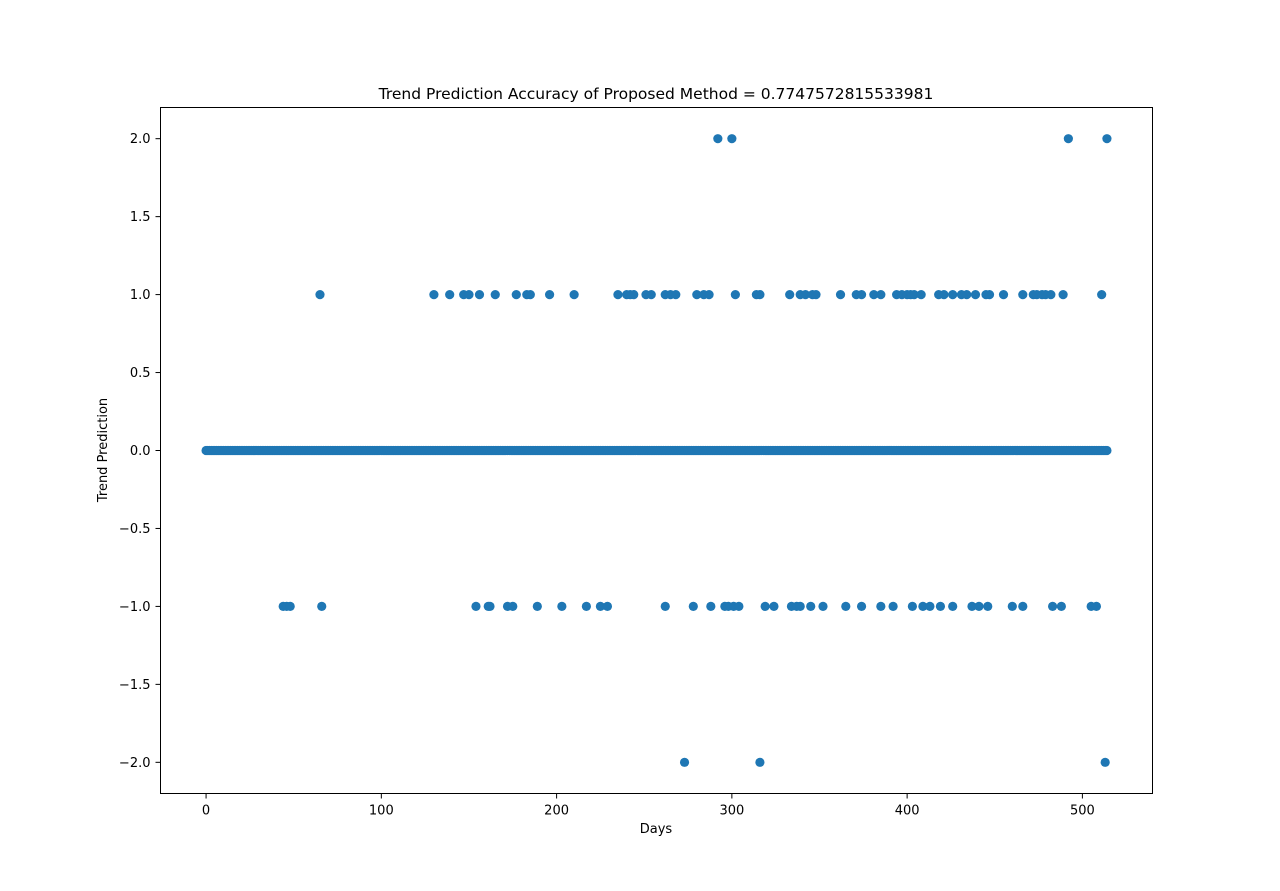 The height and width of the screenshot is (891, 1280). Describe the element at coordinates (907, 811) in the screenshot. I see `x-tick-label: 400` at that location.